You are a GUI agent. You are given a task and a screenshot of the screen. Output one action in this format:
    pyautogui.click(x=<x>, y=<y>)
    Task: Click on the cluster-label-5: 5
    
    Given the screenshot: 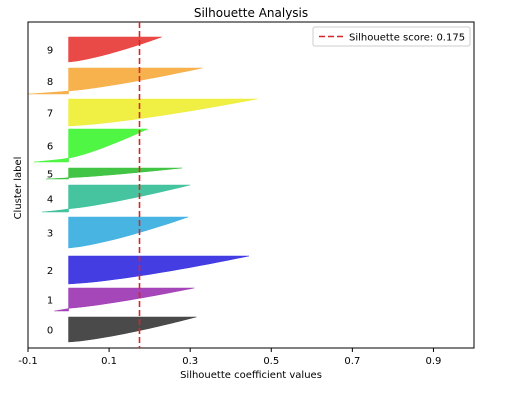 What is the action you would take?
    pyautogui.click(x=50, y=175)
    